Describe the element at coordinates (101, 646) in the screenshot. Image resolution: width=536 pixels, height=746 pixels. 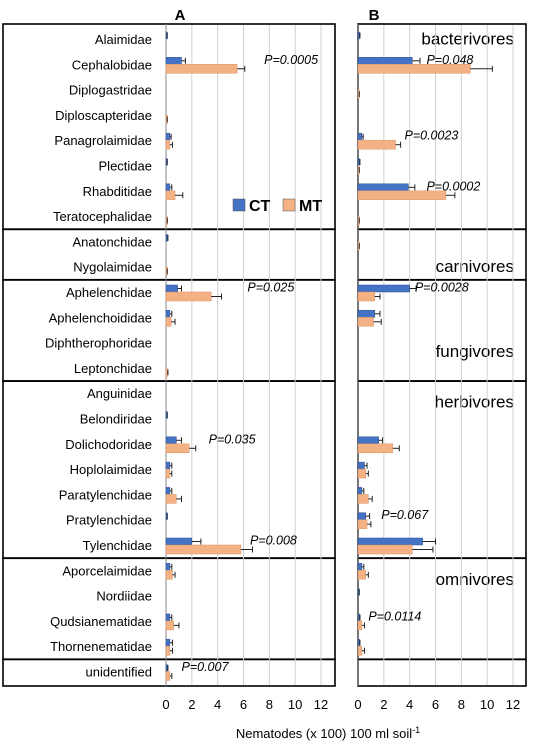
I see `category-label: Thornenematidae` at that location.